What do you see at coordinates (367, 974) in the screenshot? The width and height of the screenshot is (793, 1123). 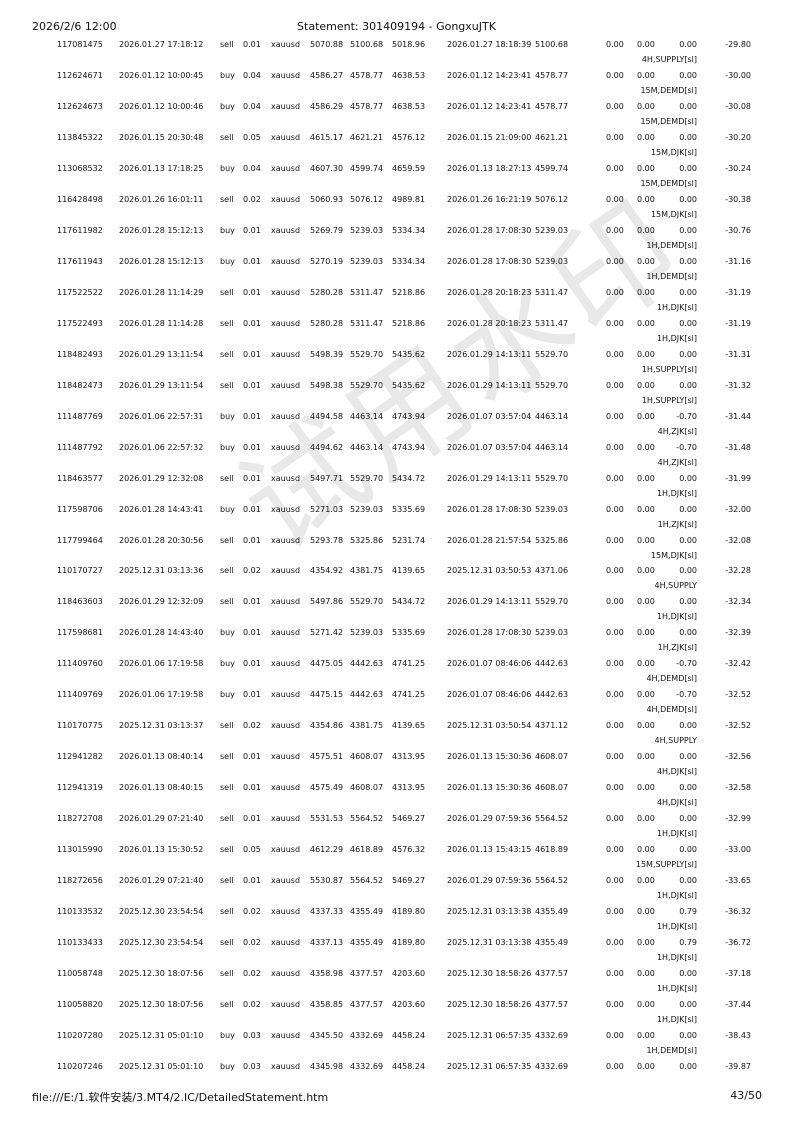 I see `cell-sl: 4377.57` at bounding box center [367, 974].